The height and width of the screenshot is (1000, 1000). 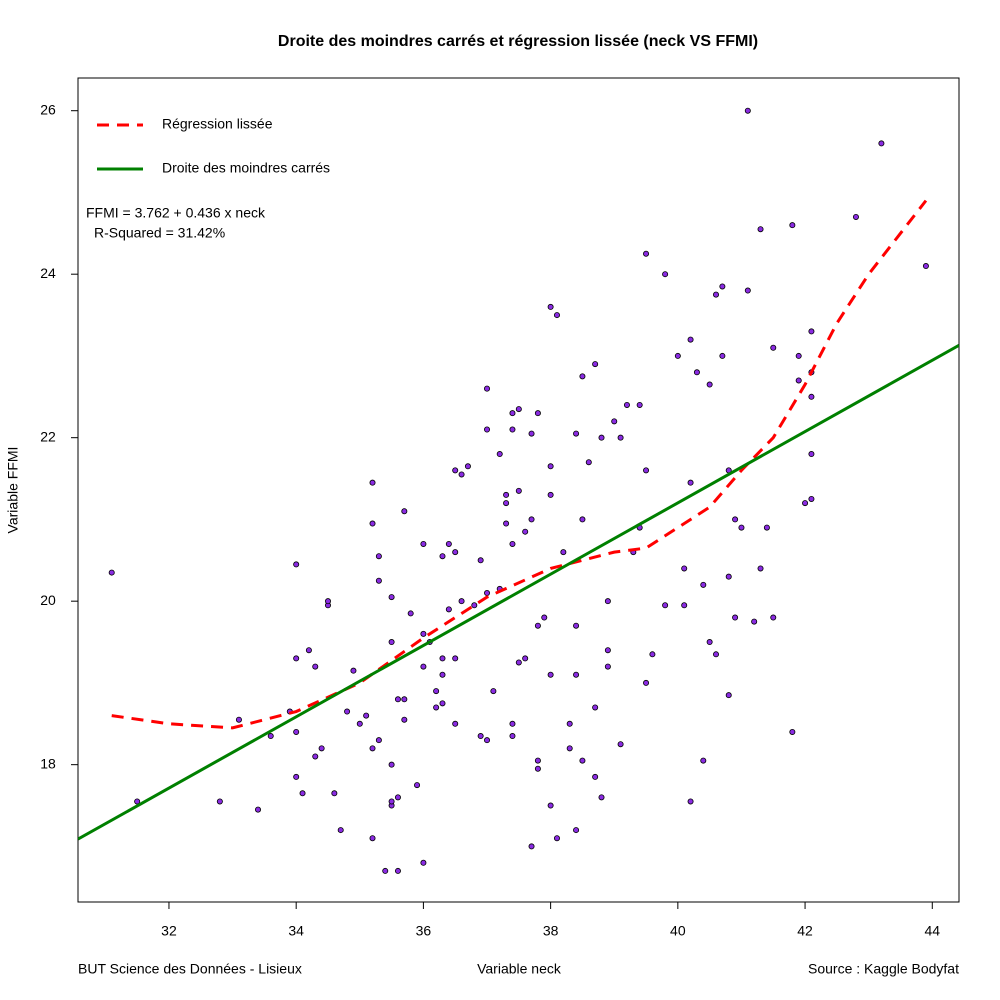 I want to click on y-tick-label: 18, so click(x=48, y=763).